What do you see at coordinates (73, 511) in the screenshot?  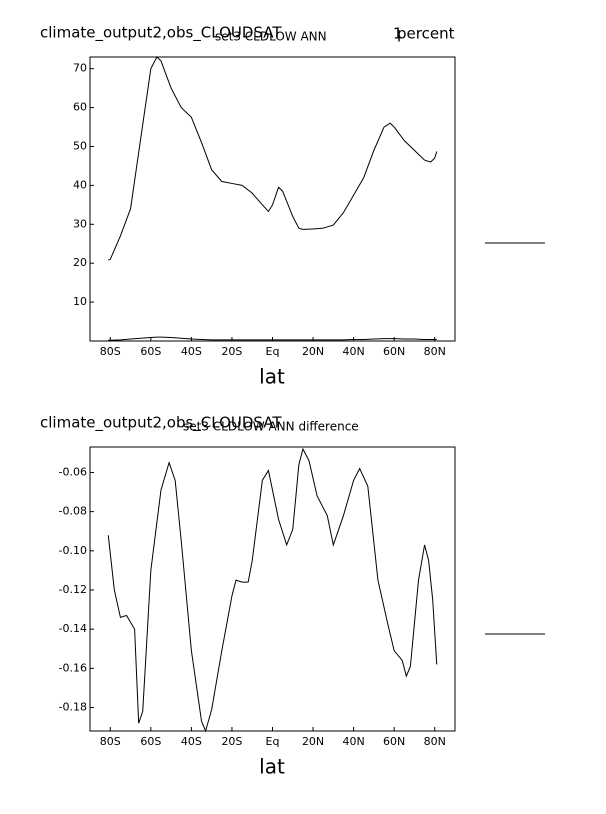 I see `y-tick-label: -0.08` at bounding box center [73, 511].